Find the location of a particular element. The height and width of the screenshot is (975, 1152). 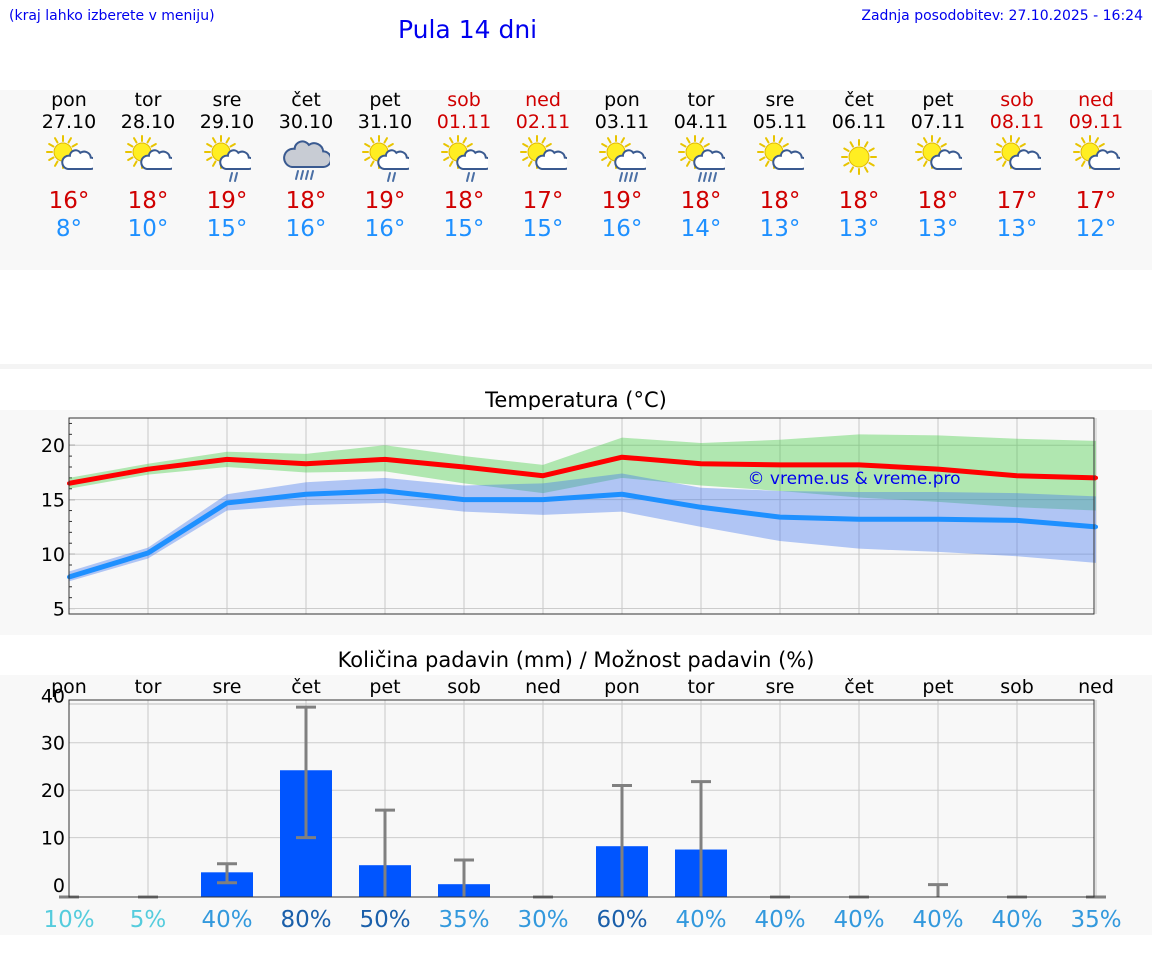

day-column: sob 08.11 17° 13° is located at coordinates (1017, 166).